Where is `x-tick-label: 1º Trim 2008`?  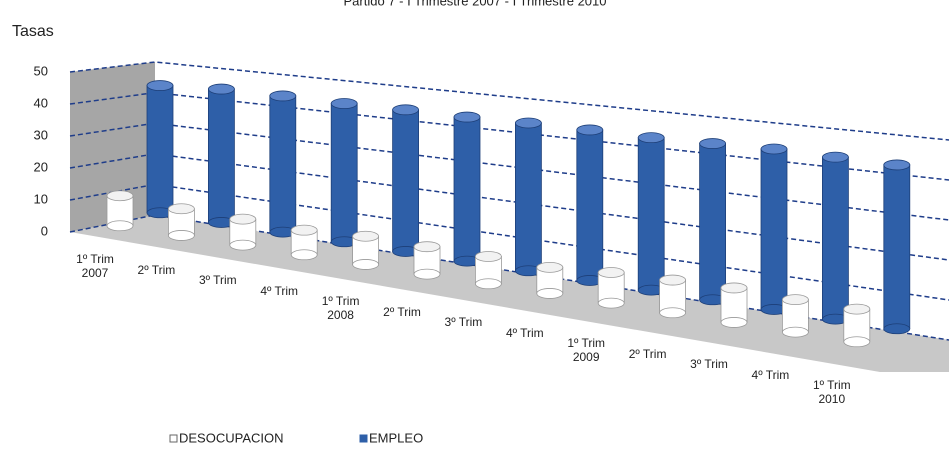
x-tick-label: 1º Trim 2008 is located at coordinates (340, 308).